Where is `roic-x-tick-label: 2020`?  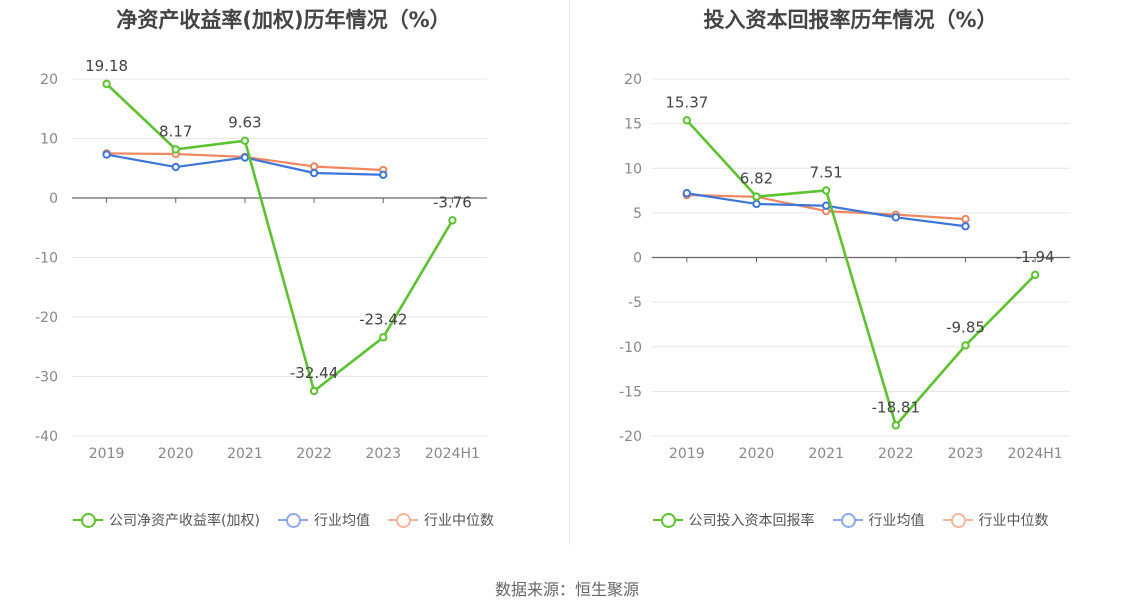
roic-x-tick-label: 2020 is located at coordinates (757, 454).